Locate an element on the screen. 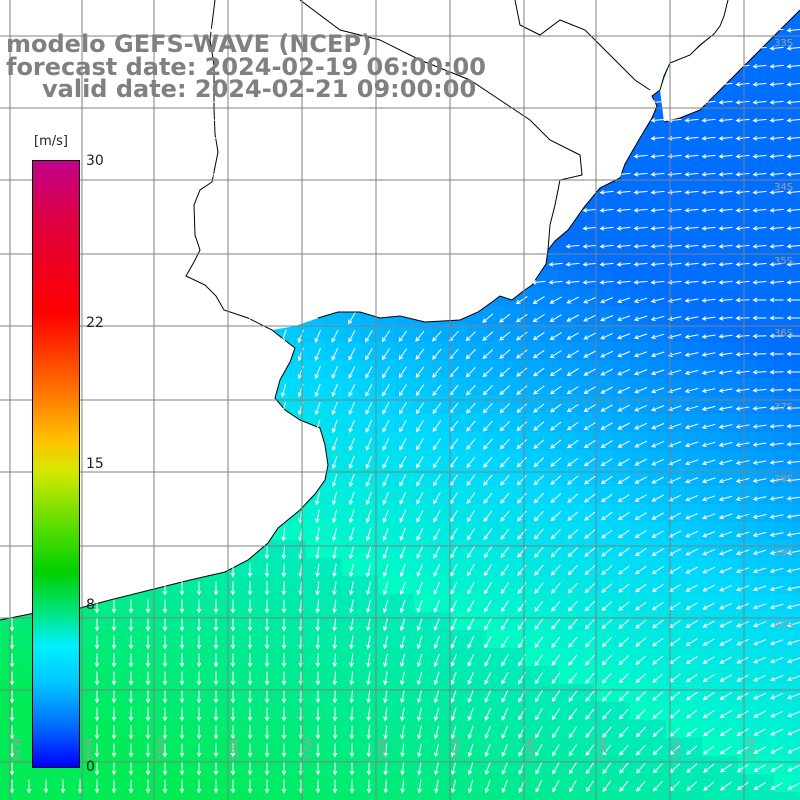 This screenshot has width=800, height=800. longitude-label: 54W is located at coordinates (531, 748).